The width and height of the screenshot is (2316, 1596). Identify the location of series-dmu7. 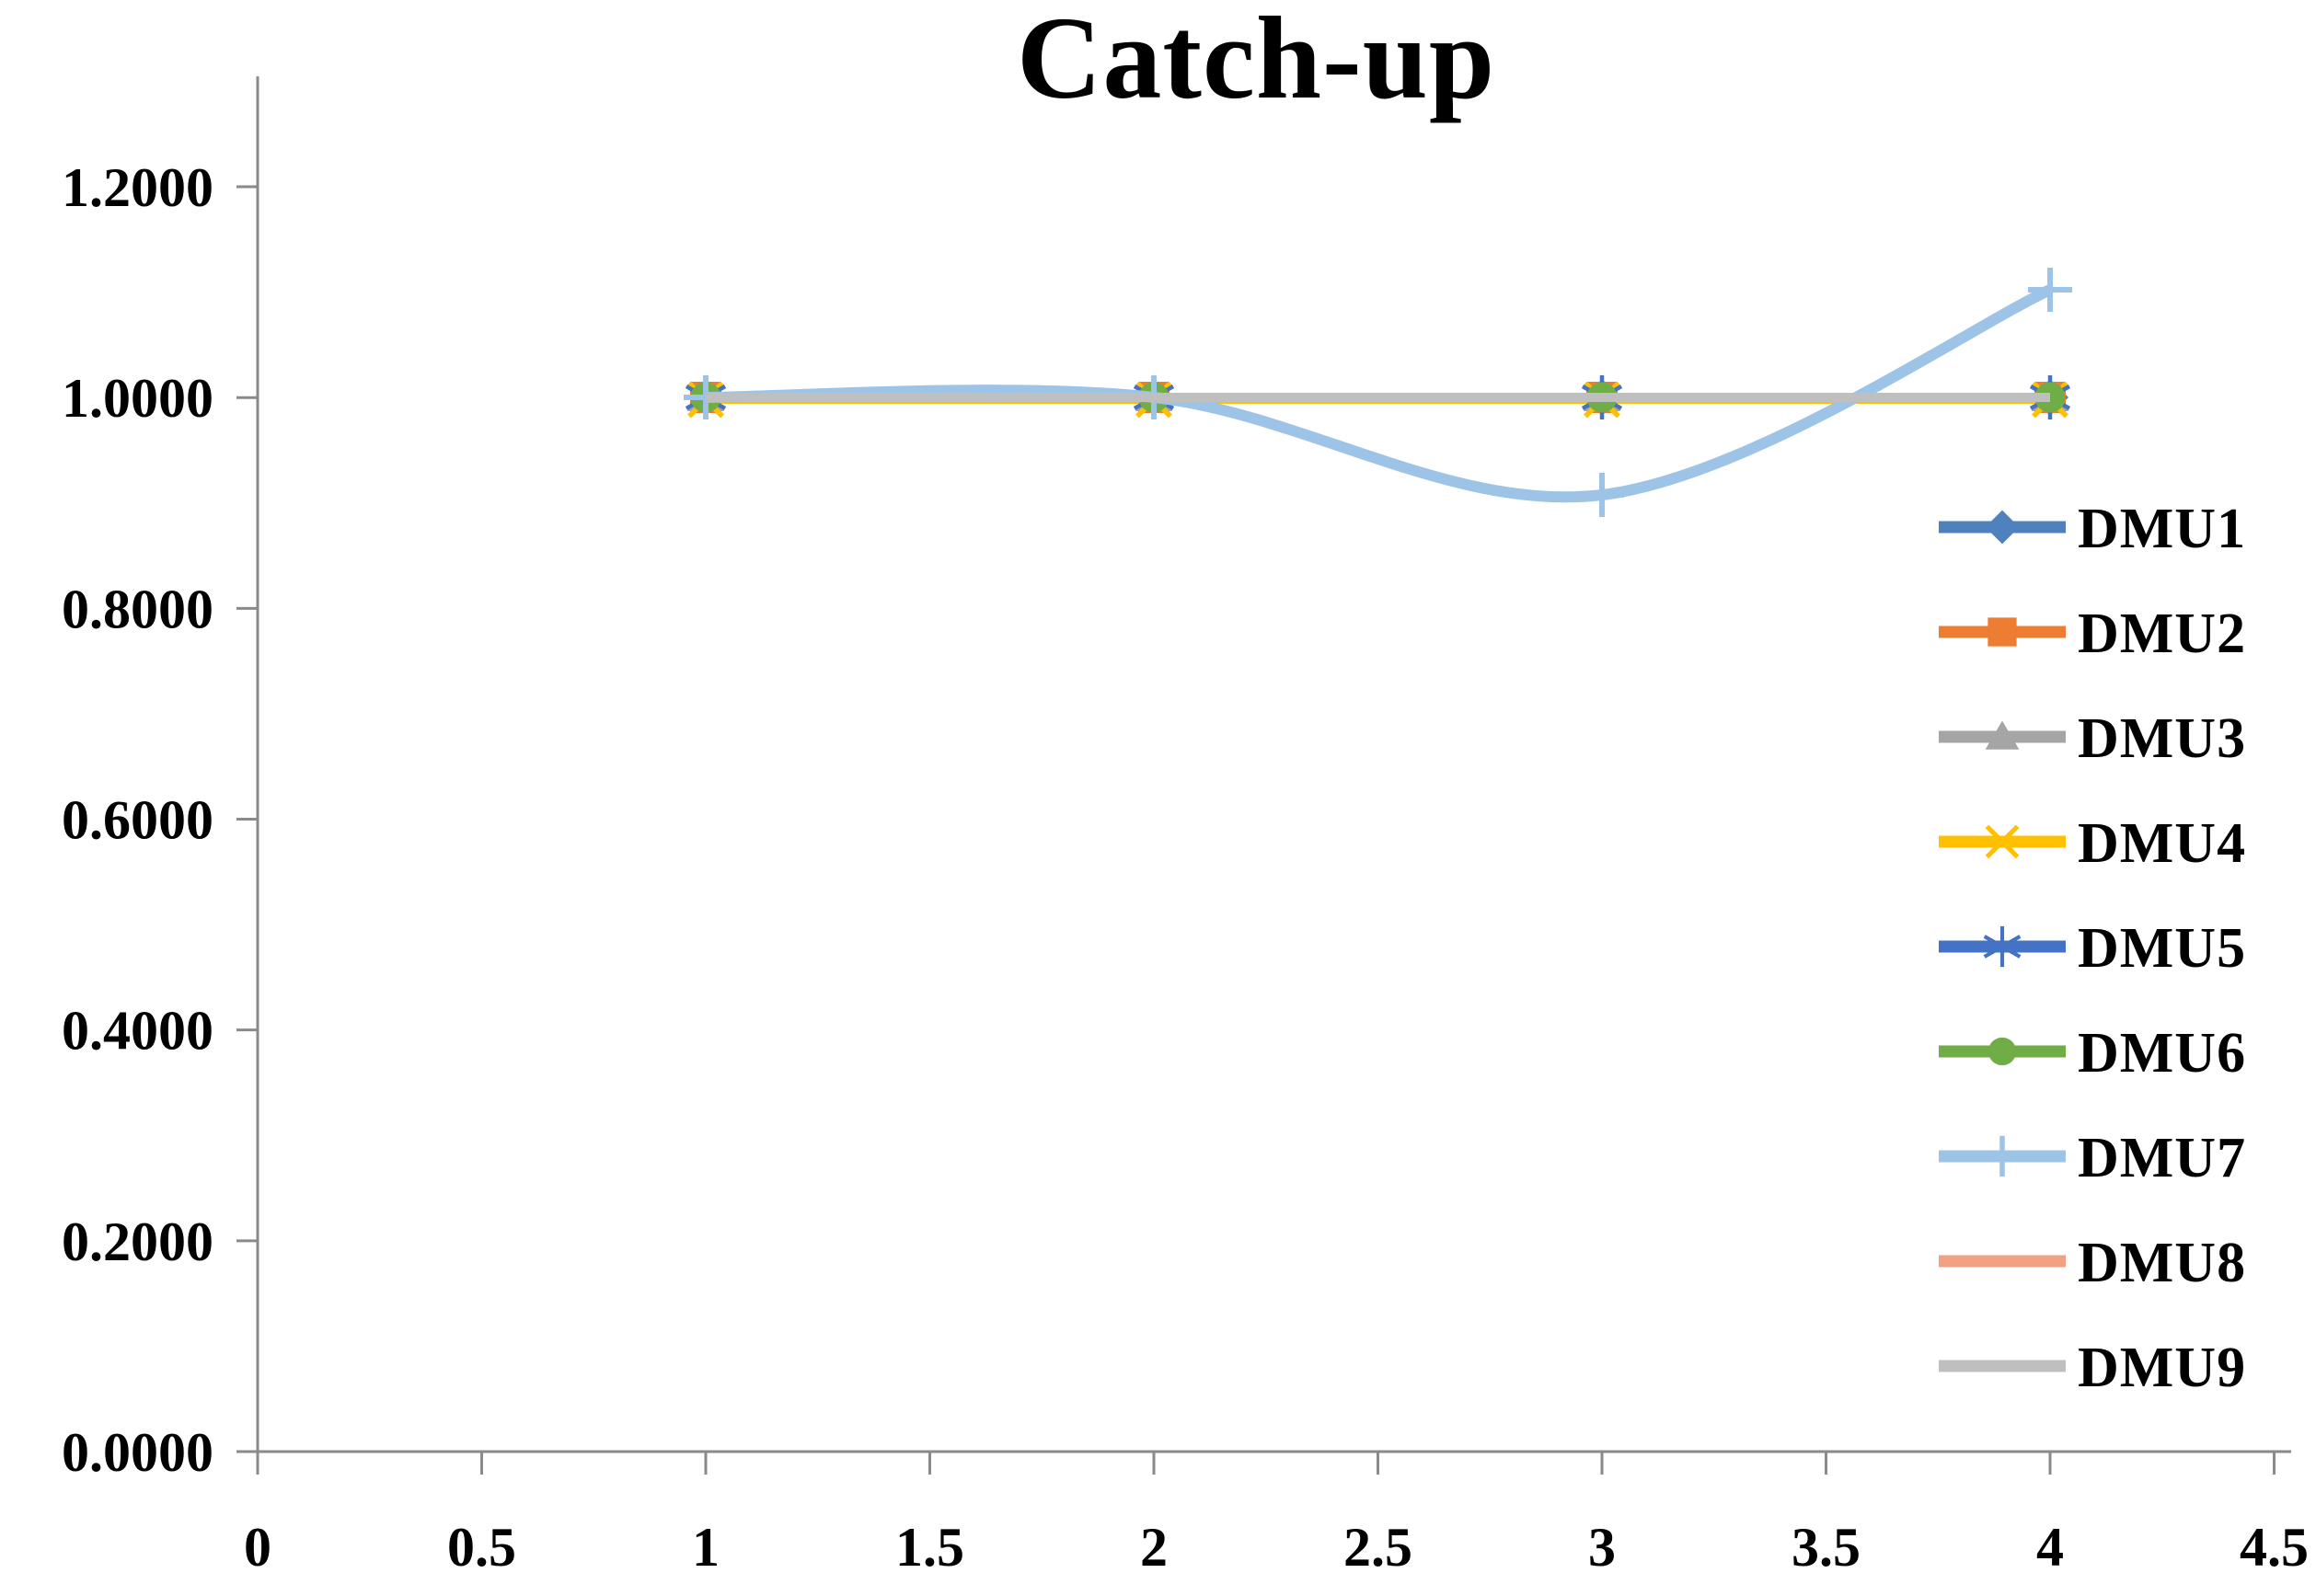
(1378, 393).